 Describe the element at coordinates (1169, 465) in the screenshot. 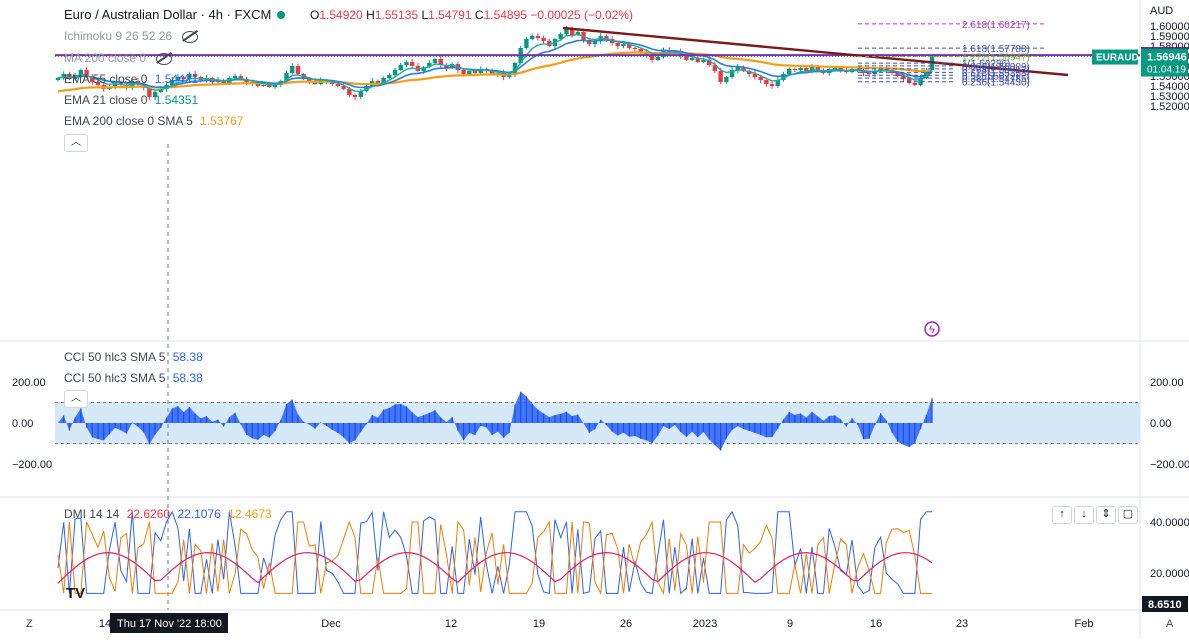

I see `cci-tick-label: −200.00` at that location.